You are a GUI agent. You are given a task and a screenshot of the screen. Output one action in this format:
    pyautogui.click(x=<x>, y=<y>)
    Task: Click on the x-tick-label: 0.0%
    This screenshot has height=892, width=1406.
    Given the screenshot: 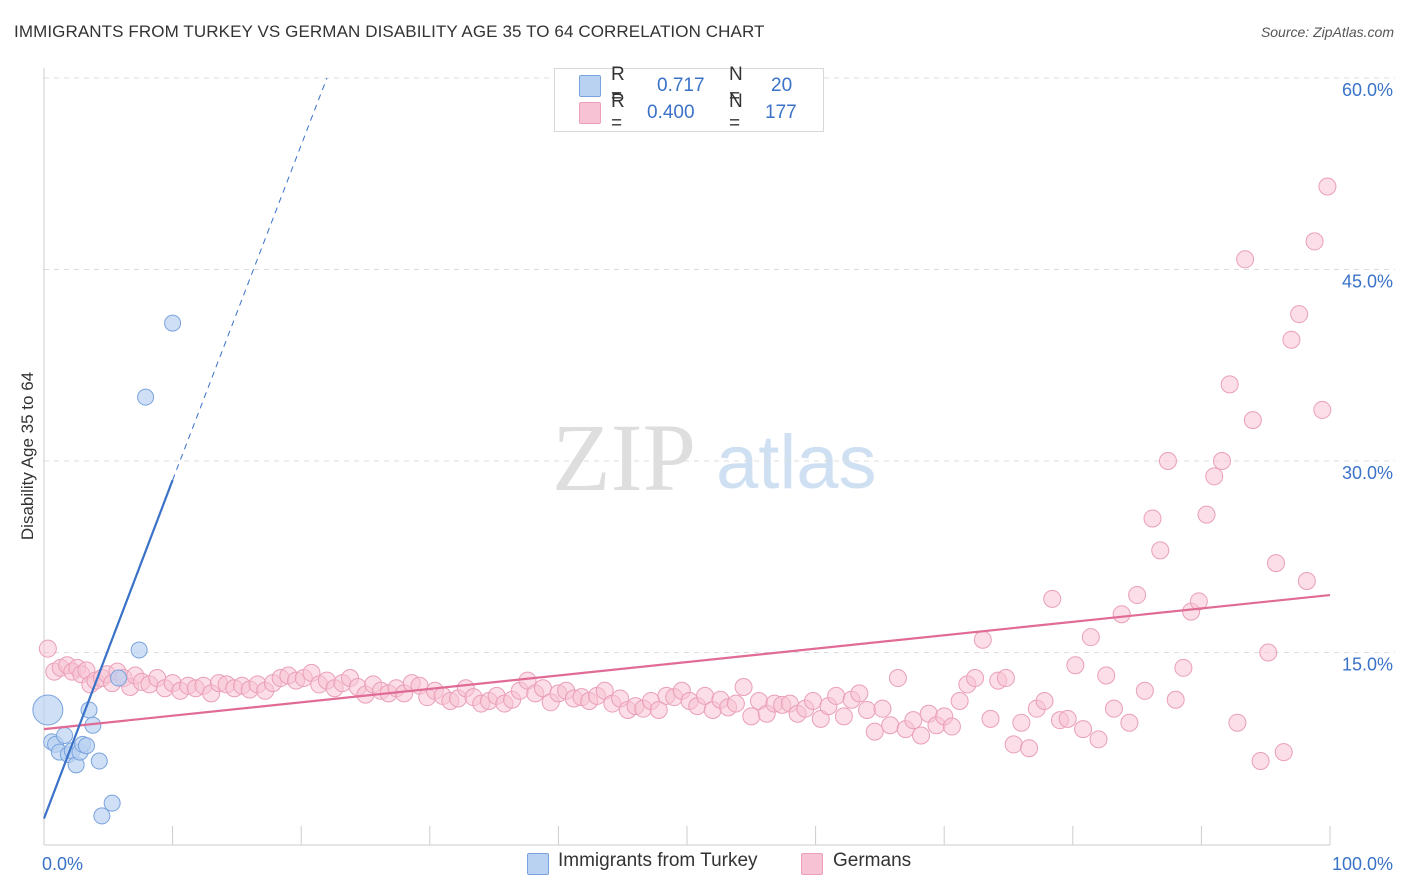 What is the action you would take?
    pyautogui.click(x=62, y=864)
    